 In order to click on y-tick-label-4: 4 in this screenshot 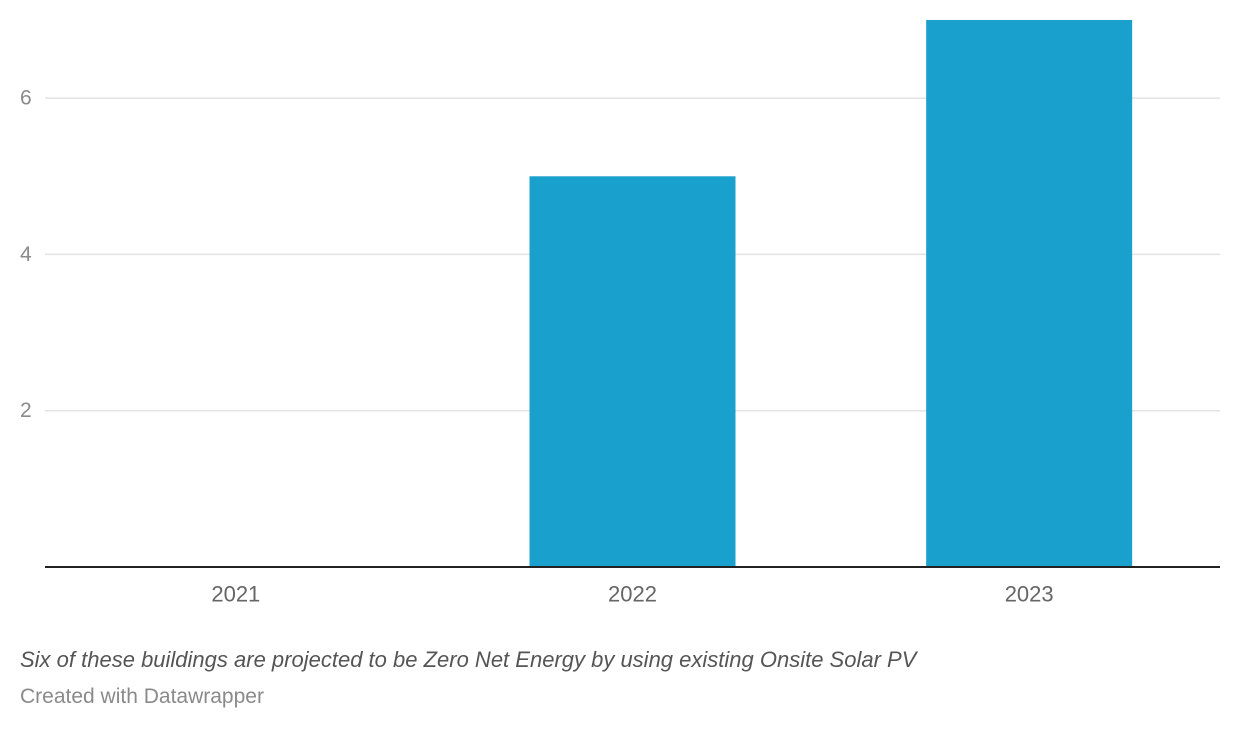, I will do `click(26, 254)`.